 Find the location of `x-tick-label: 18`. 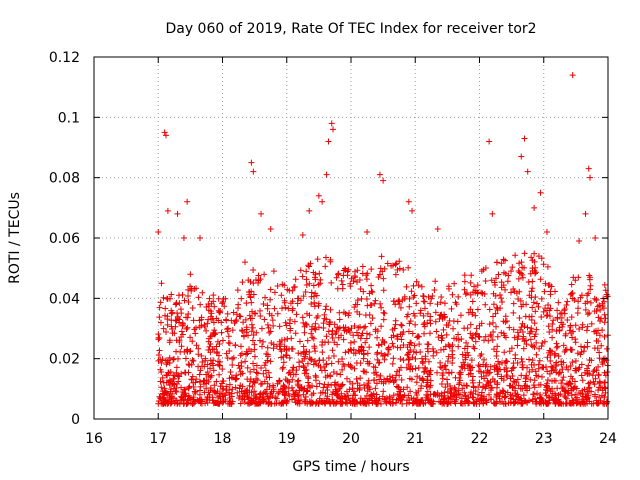

x-tick-label: 18 is located at coordinates (223, 439).